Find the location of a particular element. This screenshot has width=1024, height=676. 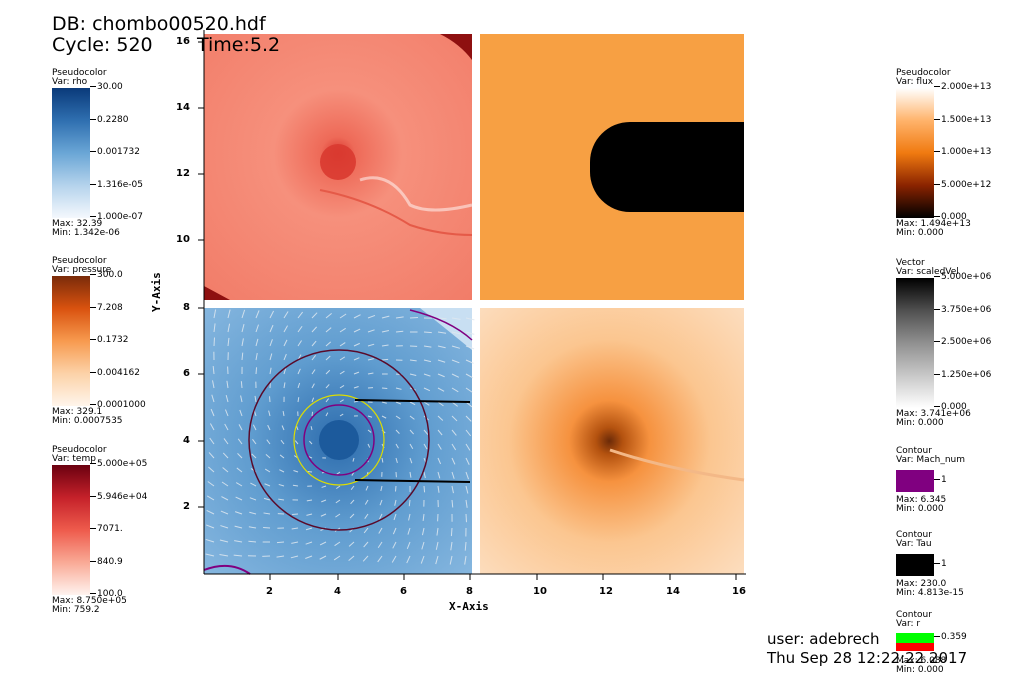

colorbar-tick-label: 5.000e+05 is located at coordinates (118, 464).